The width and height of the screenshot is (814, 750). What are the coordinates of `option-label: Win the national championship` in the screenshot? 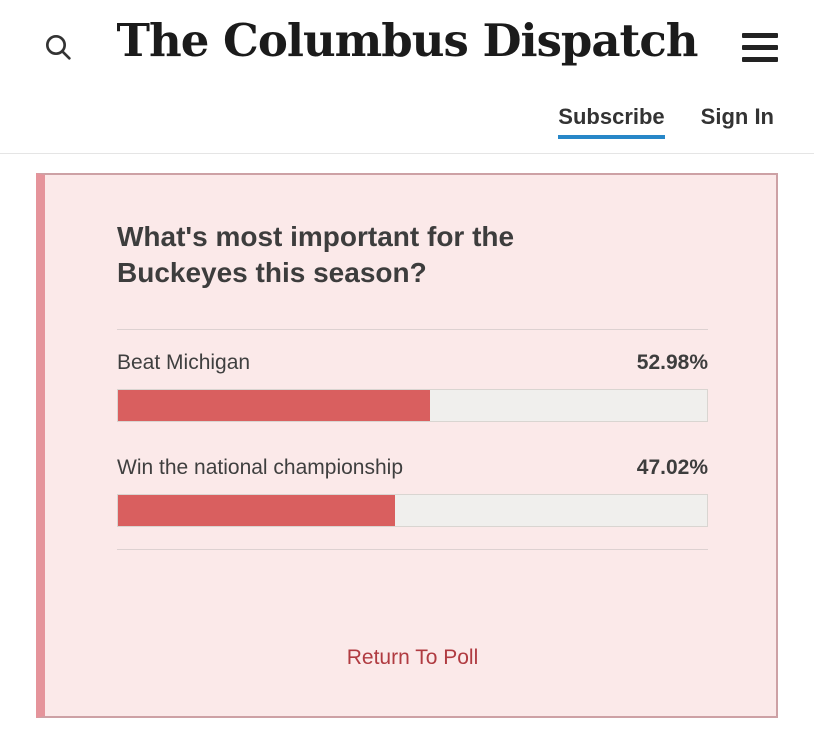 It's located at (260, 467).